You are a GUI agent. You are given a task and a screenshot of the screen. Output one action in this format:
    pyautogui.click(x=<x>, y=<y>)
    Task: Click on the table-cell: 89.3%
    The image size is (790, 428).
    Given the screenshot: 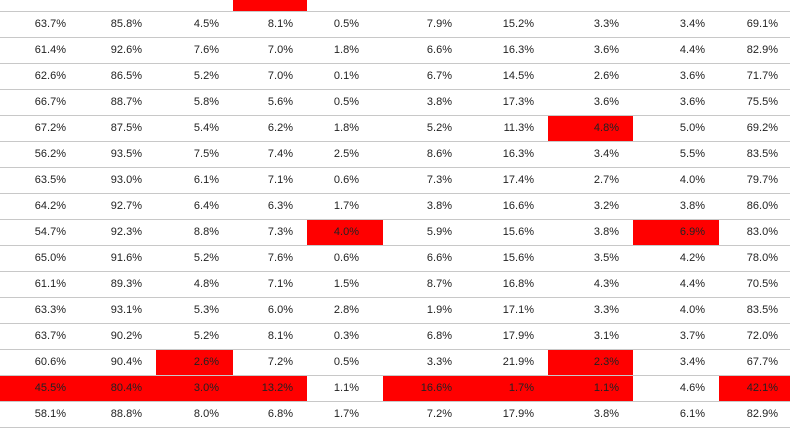 What is the action you would take?
    pyautogui.click(x=118, y=284)
    